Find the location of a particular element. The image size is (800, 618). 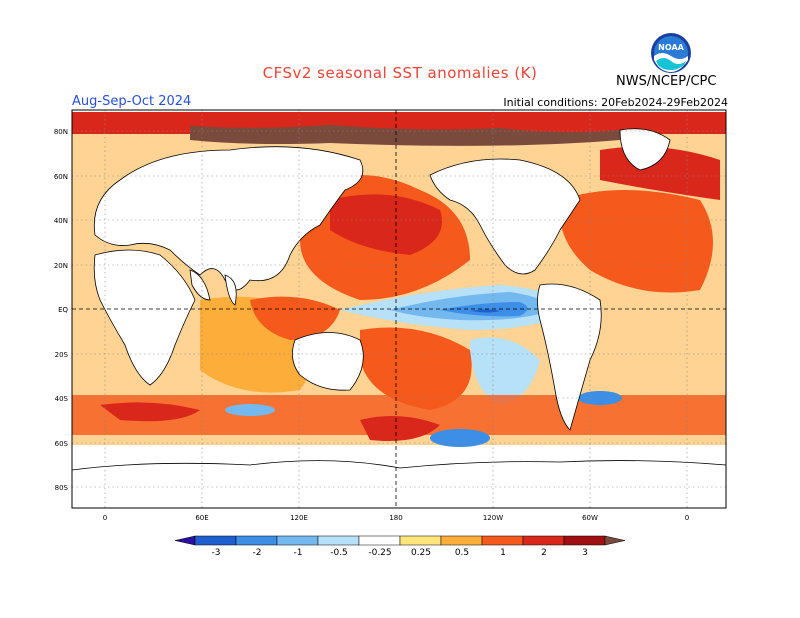

lat-label: 20N is located at coordinates (61, 266).